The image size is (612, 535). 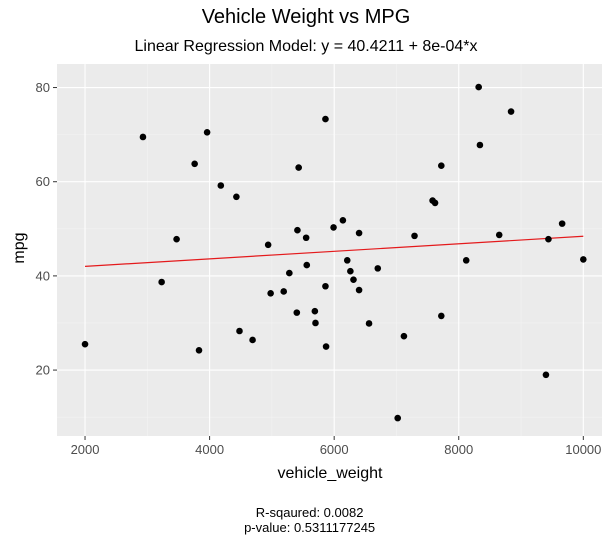 I want to click on r-squared-text: R-sqaured: 0.0082, so click(x=309, y=512).